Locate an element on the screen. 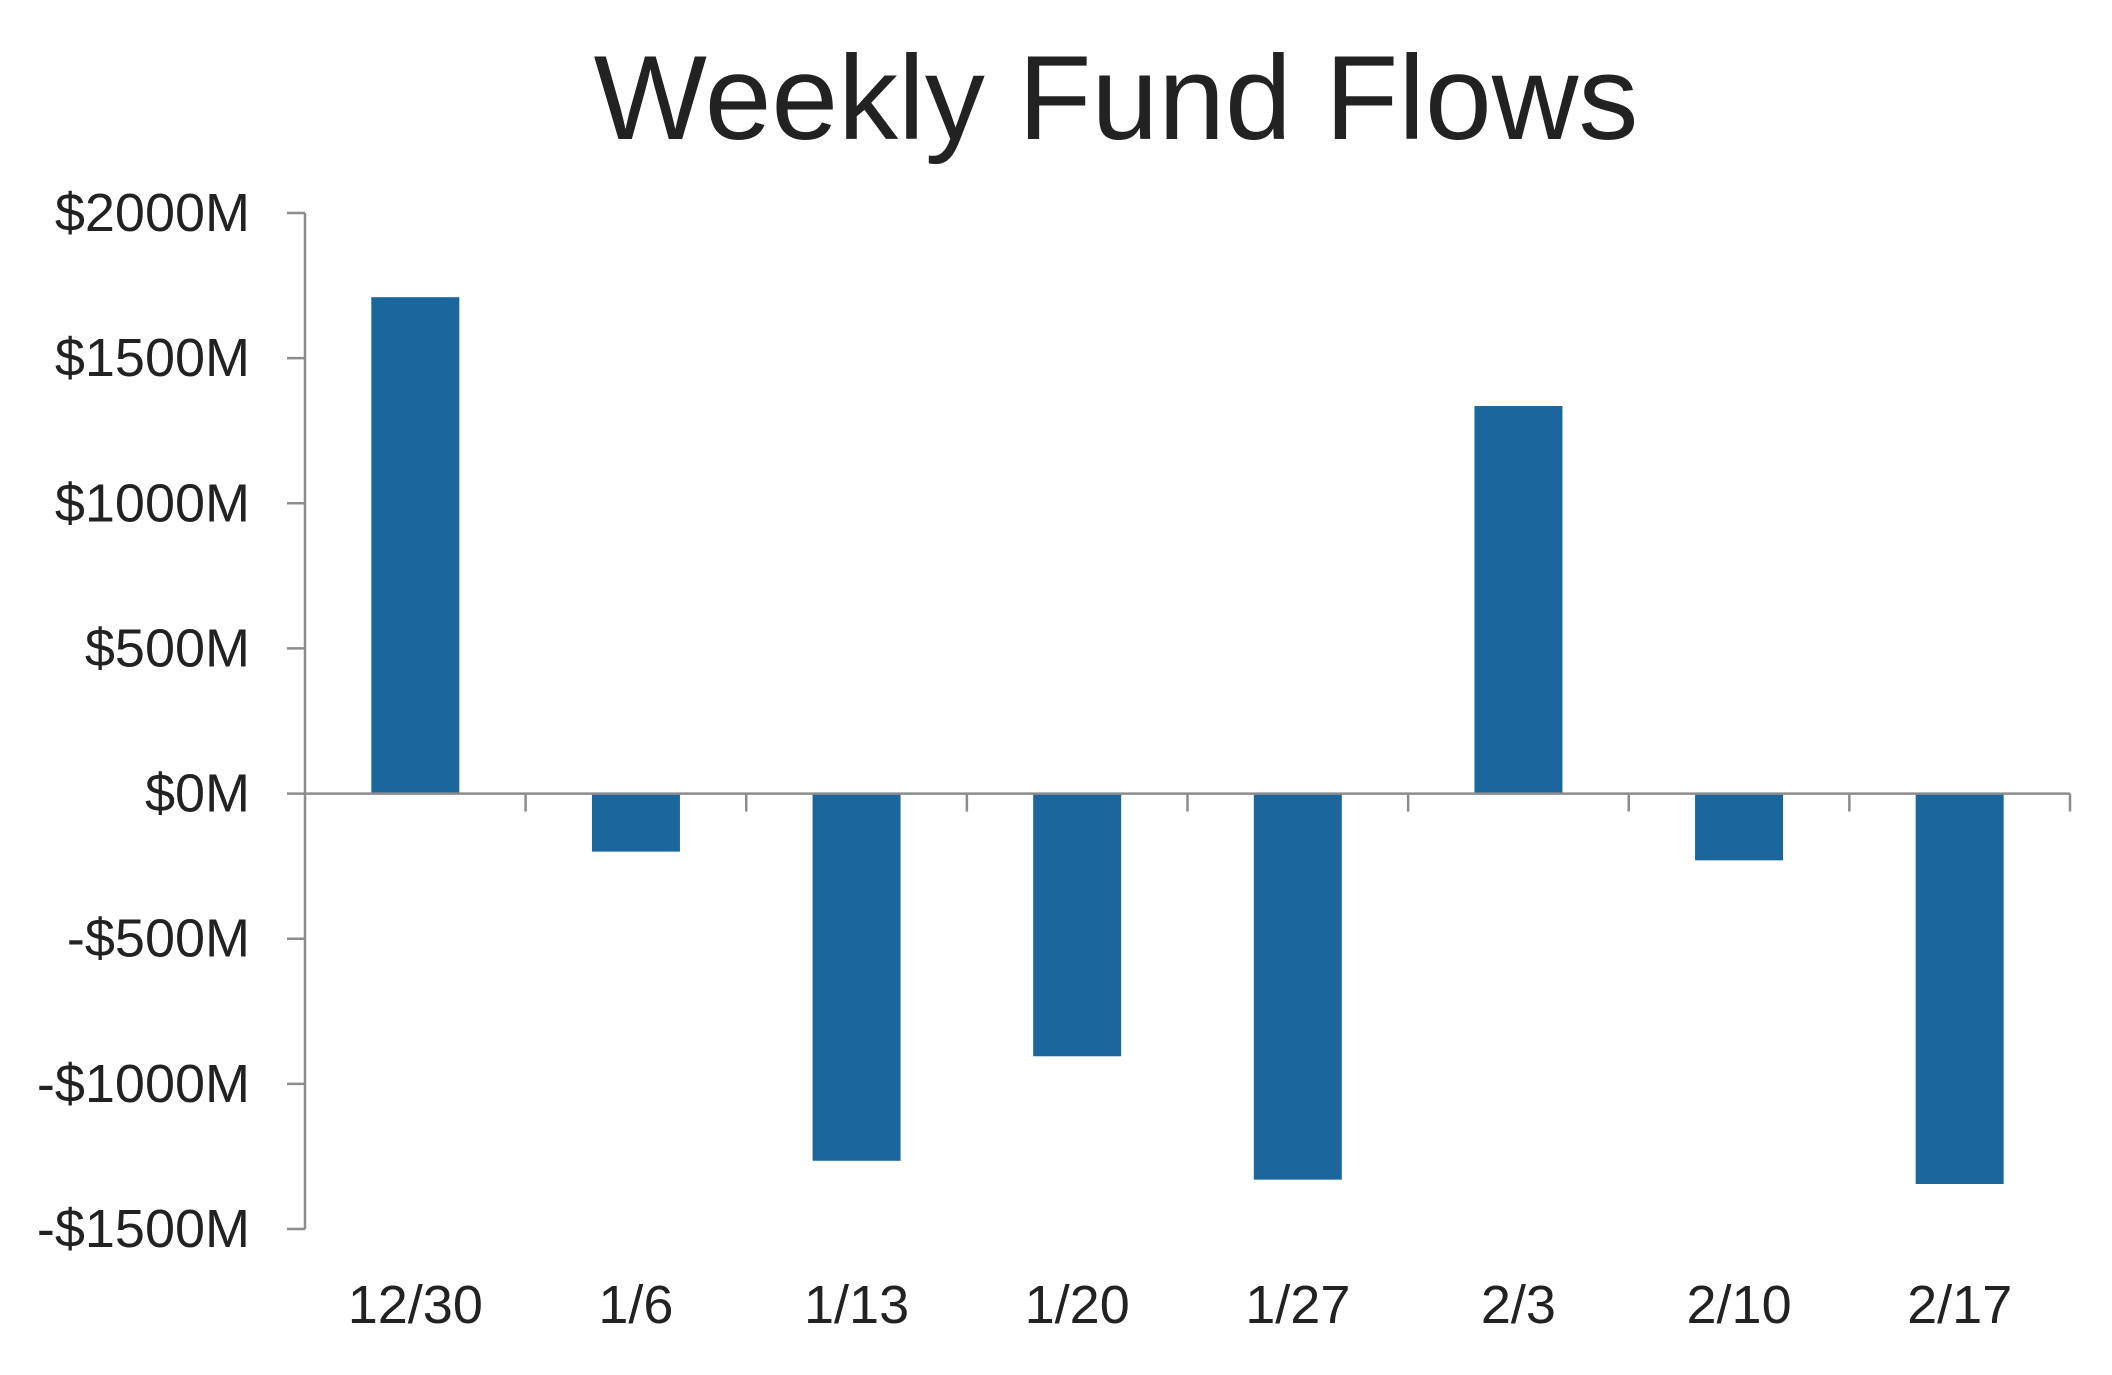 The height and width of the screenshot is (1375, 2112). x-tick-label: 1/13 is located at coordinates (856, 1305).